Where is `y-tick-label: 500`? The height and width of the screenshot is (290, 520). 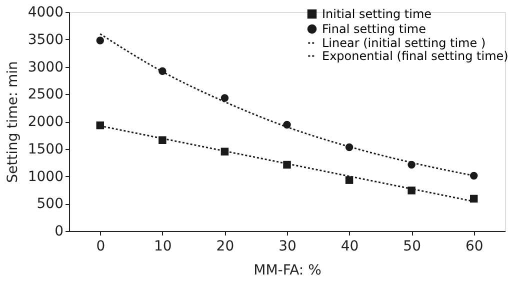
y-tick-label: 500 is located at coordinates (50, 204).